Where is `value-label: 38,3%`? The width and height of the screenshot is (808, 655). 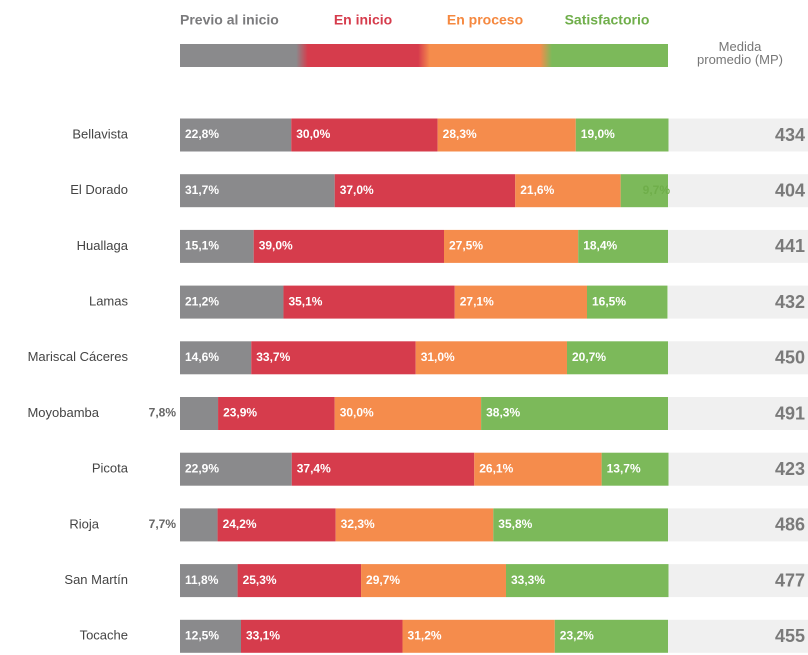
value-label: 38,3% is located at coordinates (503, 413).